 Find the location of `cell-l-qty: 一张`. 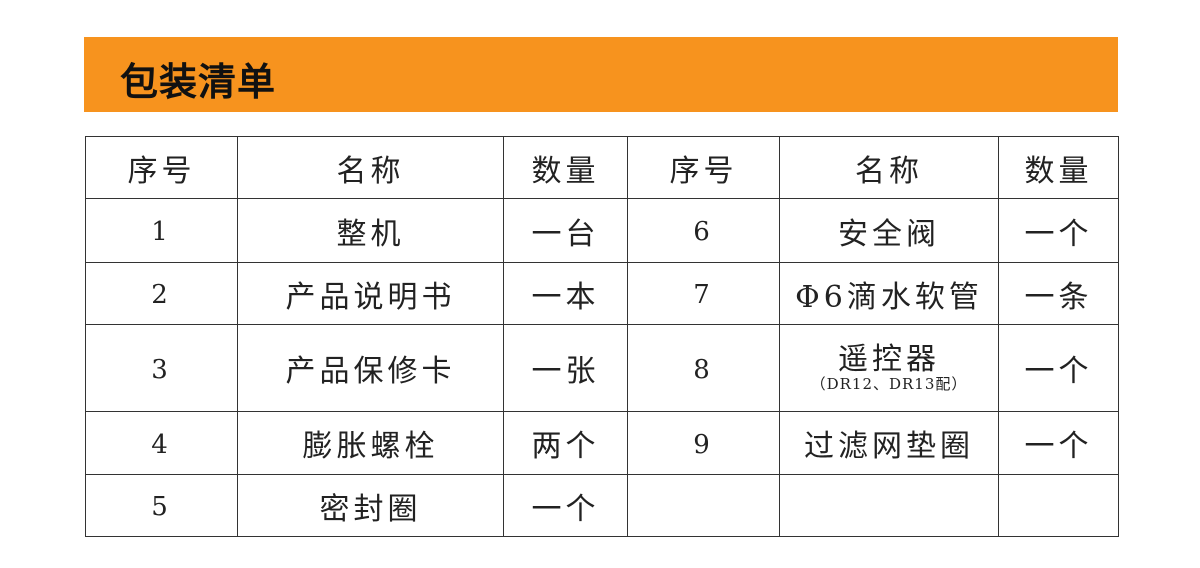

cell-l-qty: 一张 is located at coordinates (565, 368).